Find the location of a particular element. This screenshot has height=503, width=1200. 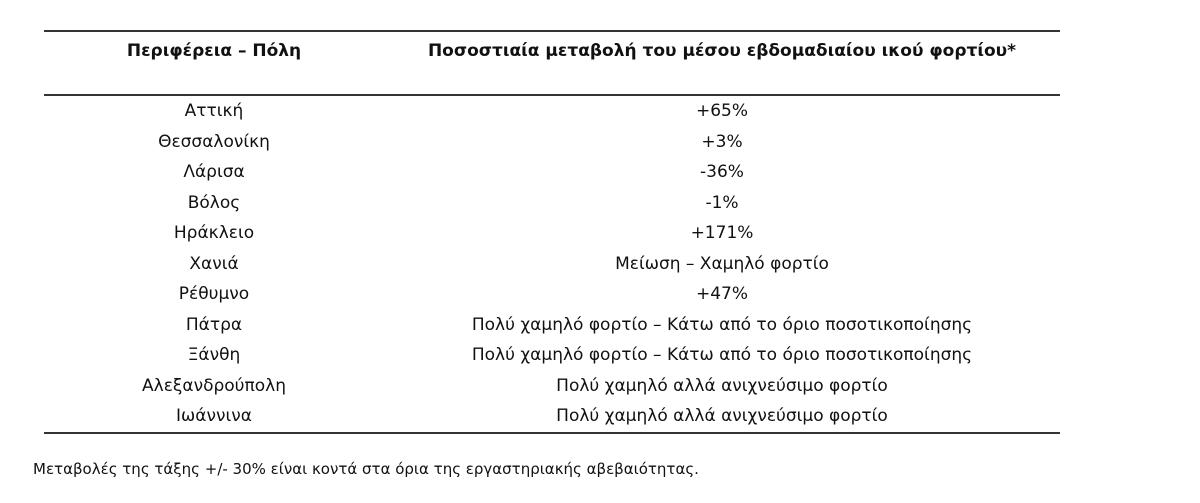

cell-city: Θεσσαλονίκη is located at coordinates (214, 141).